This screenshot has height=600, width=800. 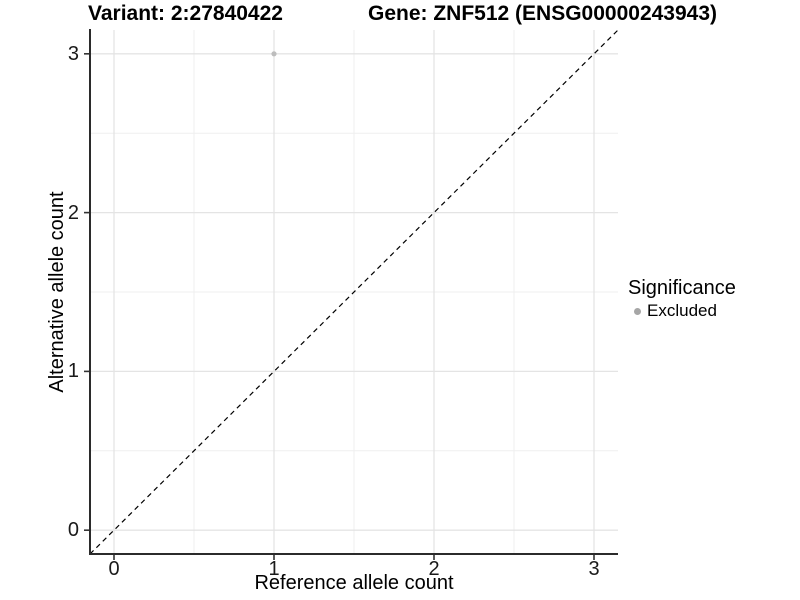 I want to click on data-point, so click(x=274, y=54).